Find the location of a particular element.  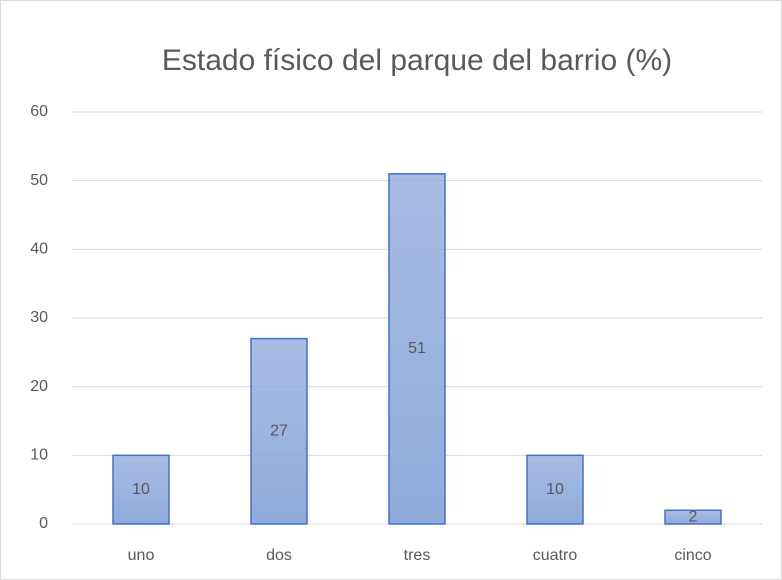

x-tick-label: uno is located at coordinates (141, 555).